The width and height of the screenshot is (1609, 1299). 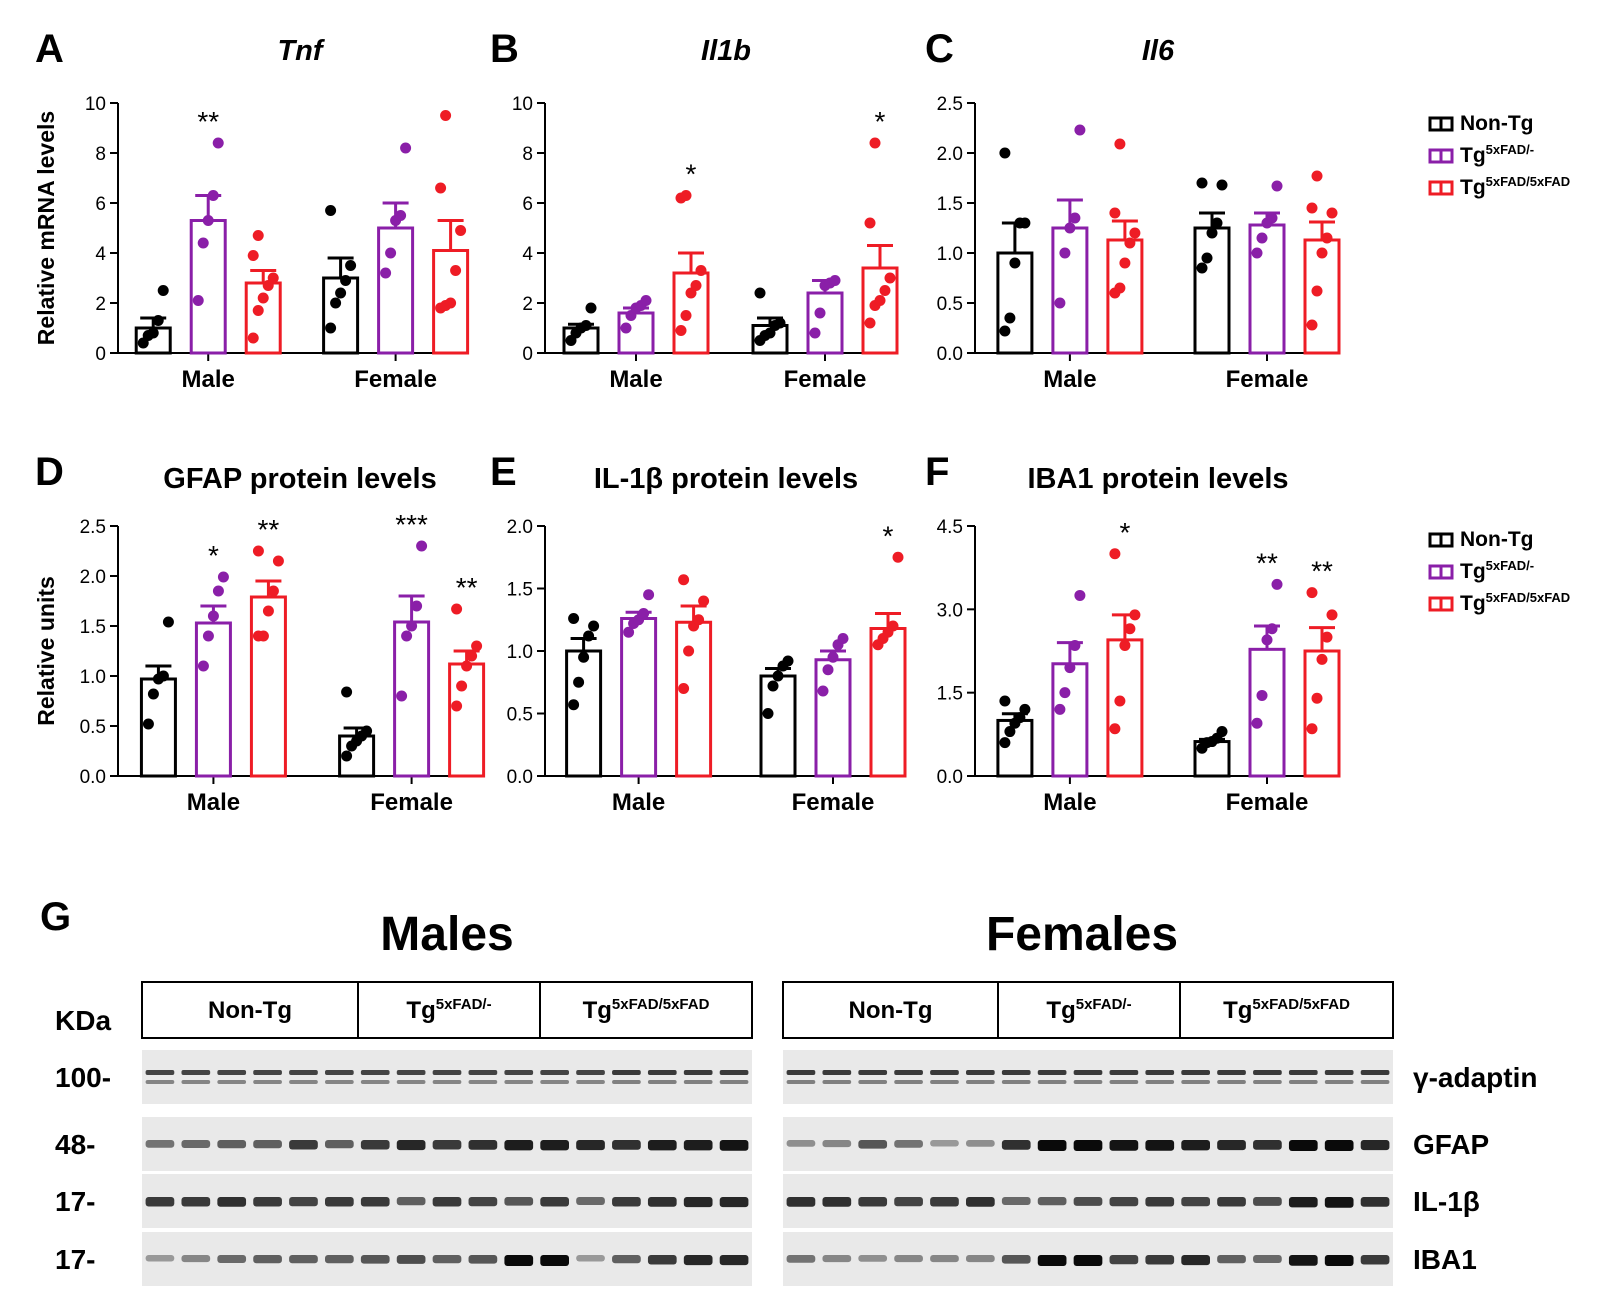 I want to click on y-tick-label: 1.0, so click(x=93, y=677).